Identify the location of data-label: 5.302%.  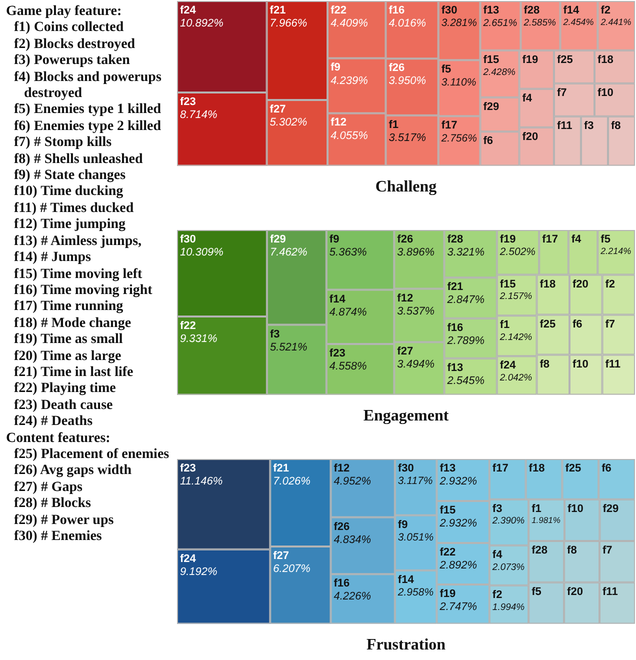
(289, 122).